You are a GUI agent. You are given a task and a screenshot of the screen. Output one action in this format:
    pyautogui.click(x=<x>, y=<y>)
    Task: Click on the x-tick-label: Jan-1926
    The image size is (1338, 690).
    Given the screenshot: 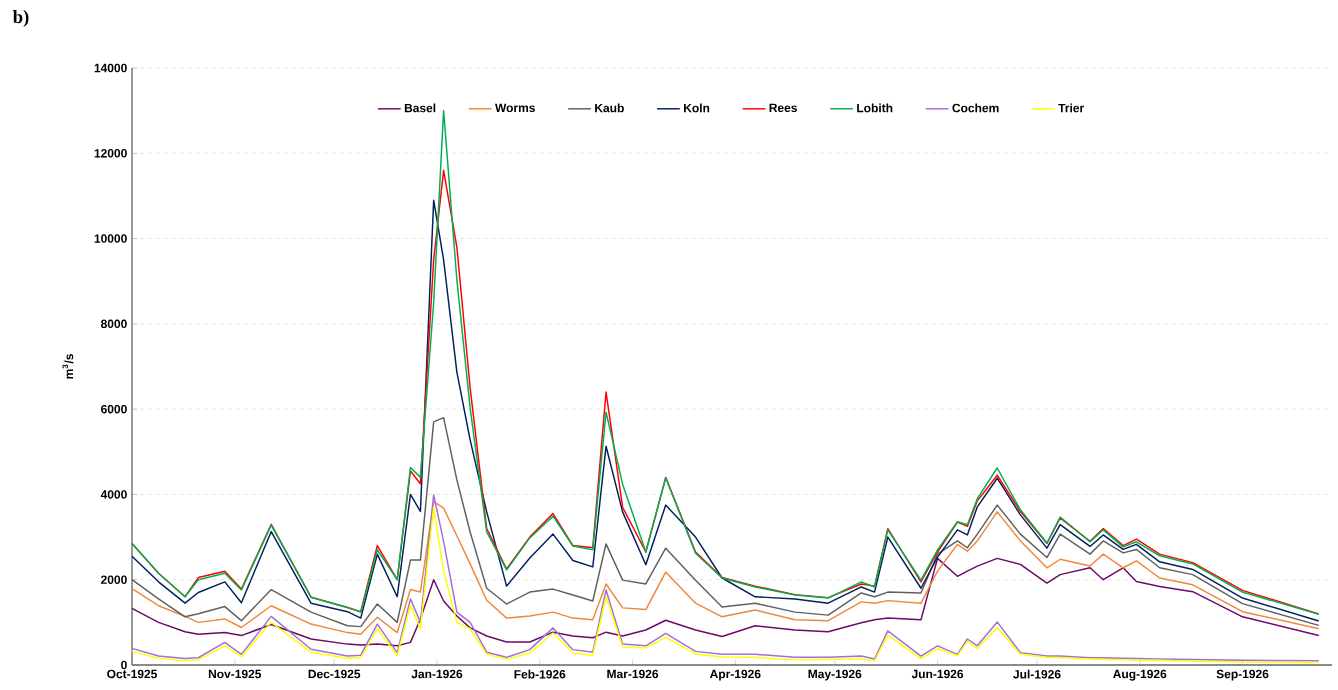 What is the action you would take?
    pyautogui.click(x=437, y=674)
    